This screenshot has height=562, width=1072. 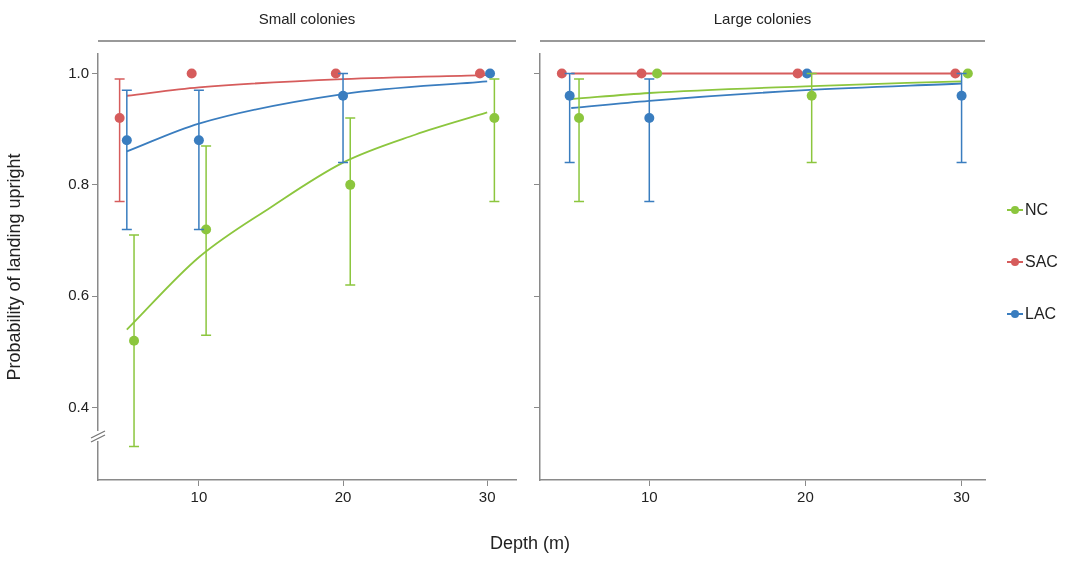 I want to click on chart-title: Small colonies, so click(x=307, y=25).